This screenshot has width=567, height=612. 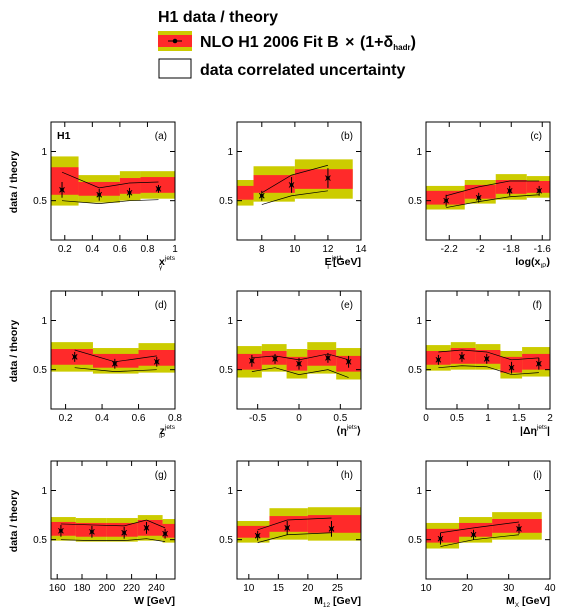 I want to click on panel-tag: (f), so click(x=537, y=305).